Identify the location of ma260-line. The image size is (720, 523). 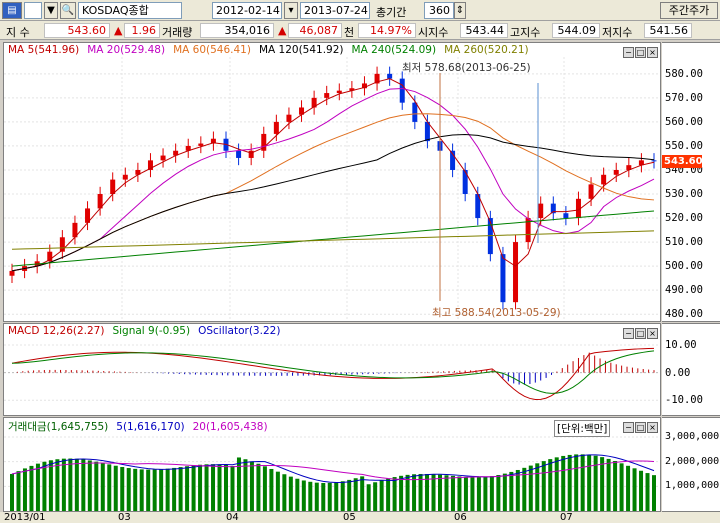
(333, 240).